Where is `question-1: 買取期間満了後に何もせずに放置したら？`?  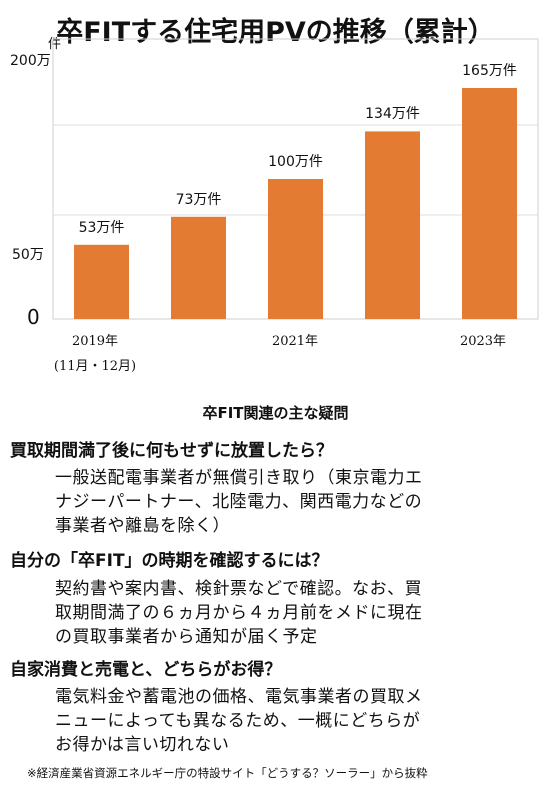
question-1: 買取期間満了後に何もせずに放置したら？ is located at coordinates (171, 451).